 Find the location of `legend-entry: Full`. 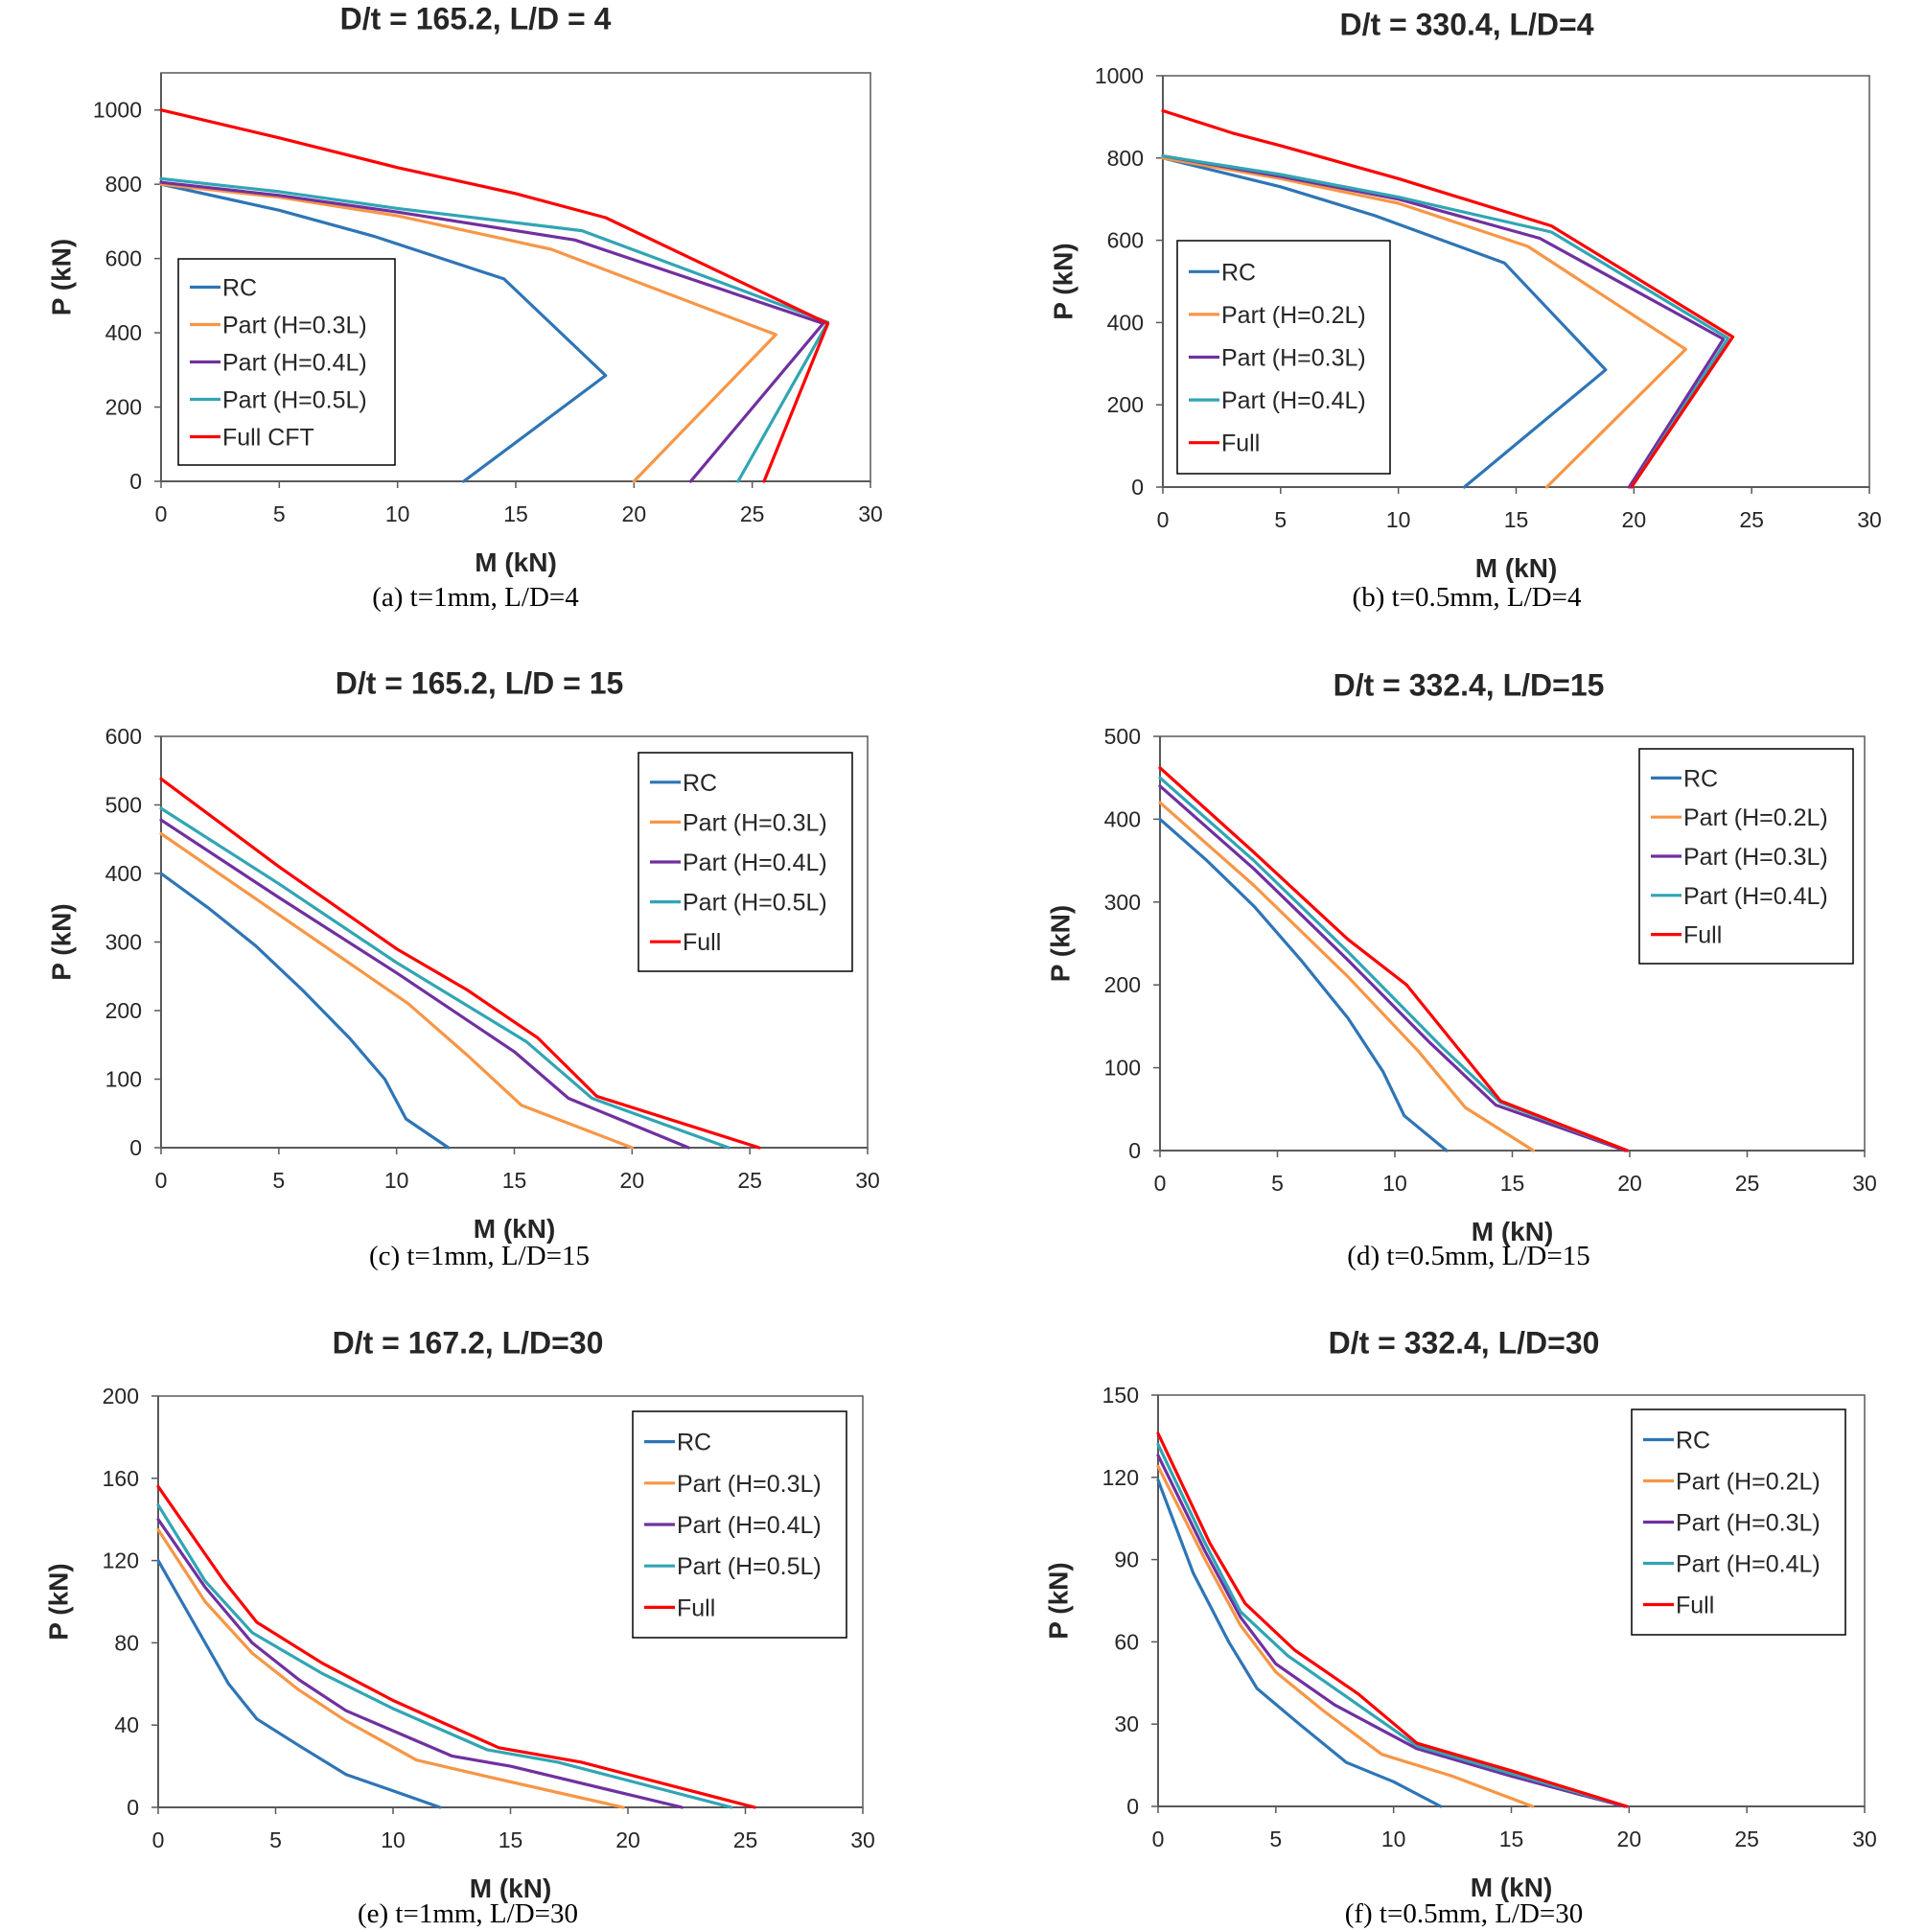

legend-entry: Full is located at coordinates (1702, 935).